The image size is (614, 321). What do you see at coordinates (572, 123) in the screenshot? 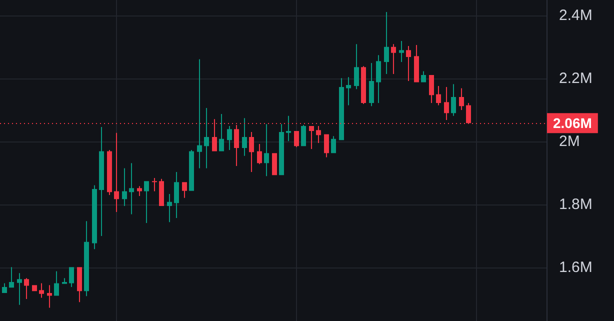
I see `ref-line-label: 2.06M` at bounding box center [572, 123].